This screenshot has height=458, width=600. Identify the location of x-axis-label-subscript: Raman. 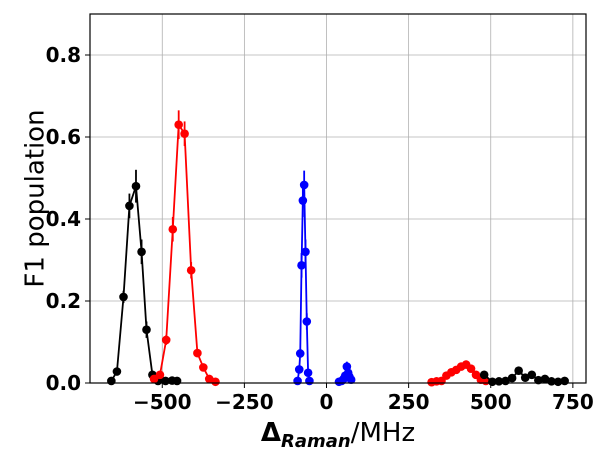
(316, 441).